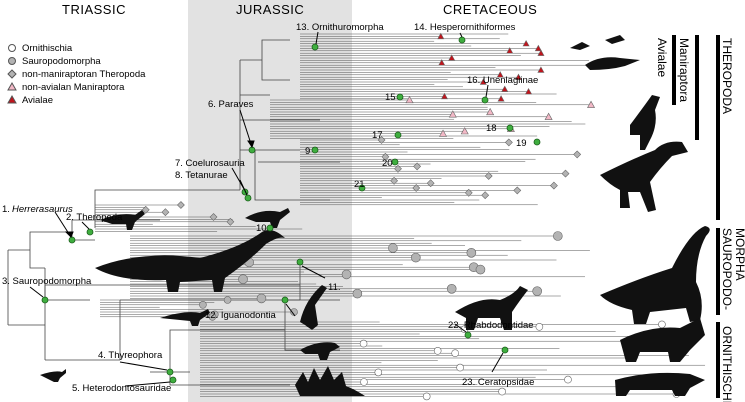 Image resolution: width=745 pixels, height=402 pixels. Describe the element at coordinates (84, 74) in the screenshot. I see `legend-theropoda: non-maniraptoran Theropoda` at that location.